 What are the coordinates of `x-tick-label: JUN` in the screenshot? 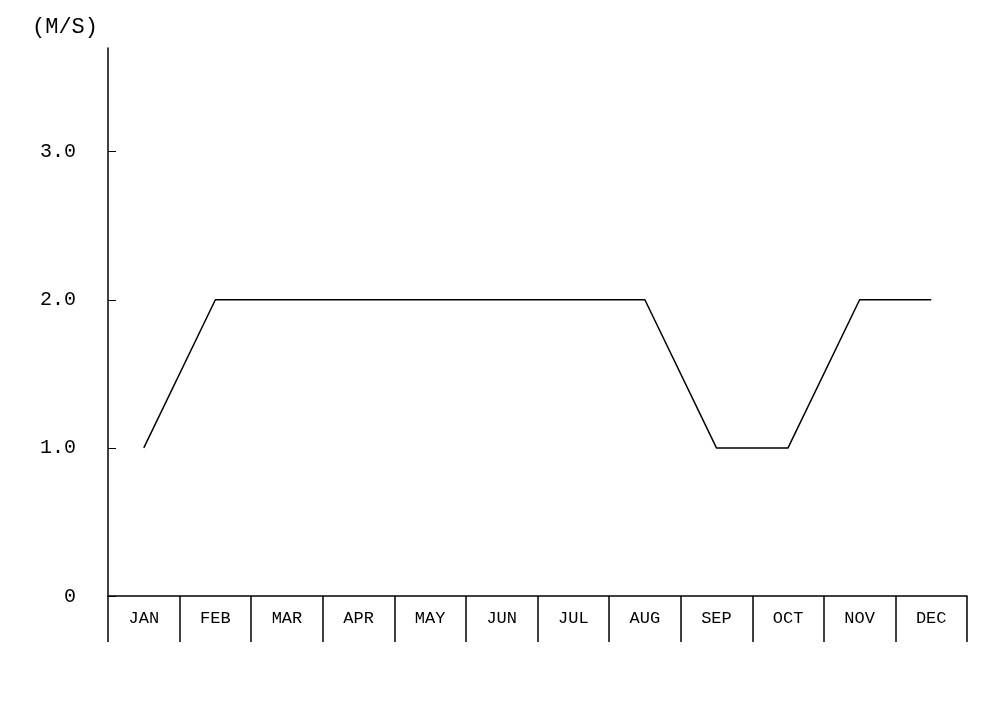 It's located at (502, 618).